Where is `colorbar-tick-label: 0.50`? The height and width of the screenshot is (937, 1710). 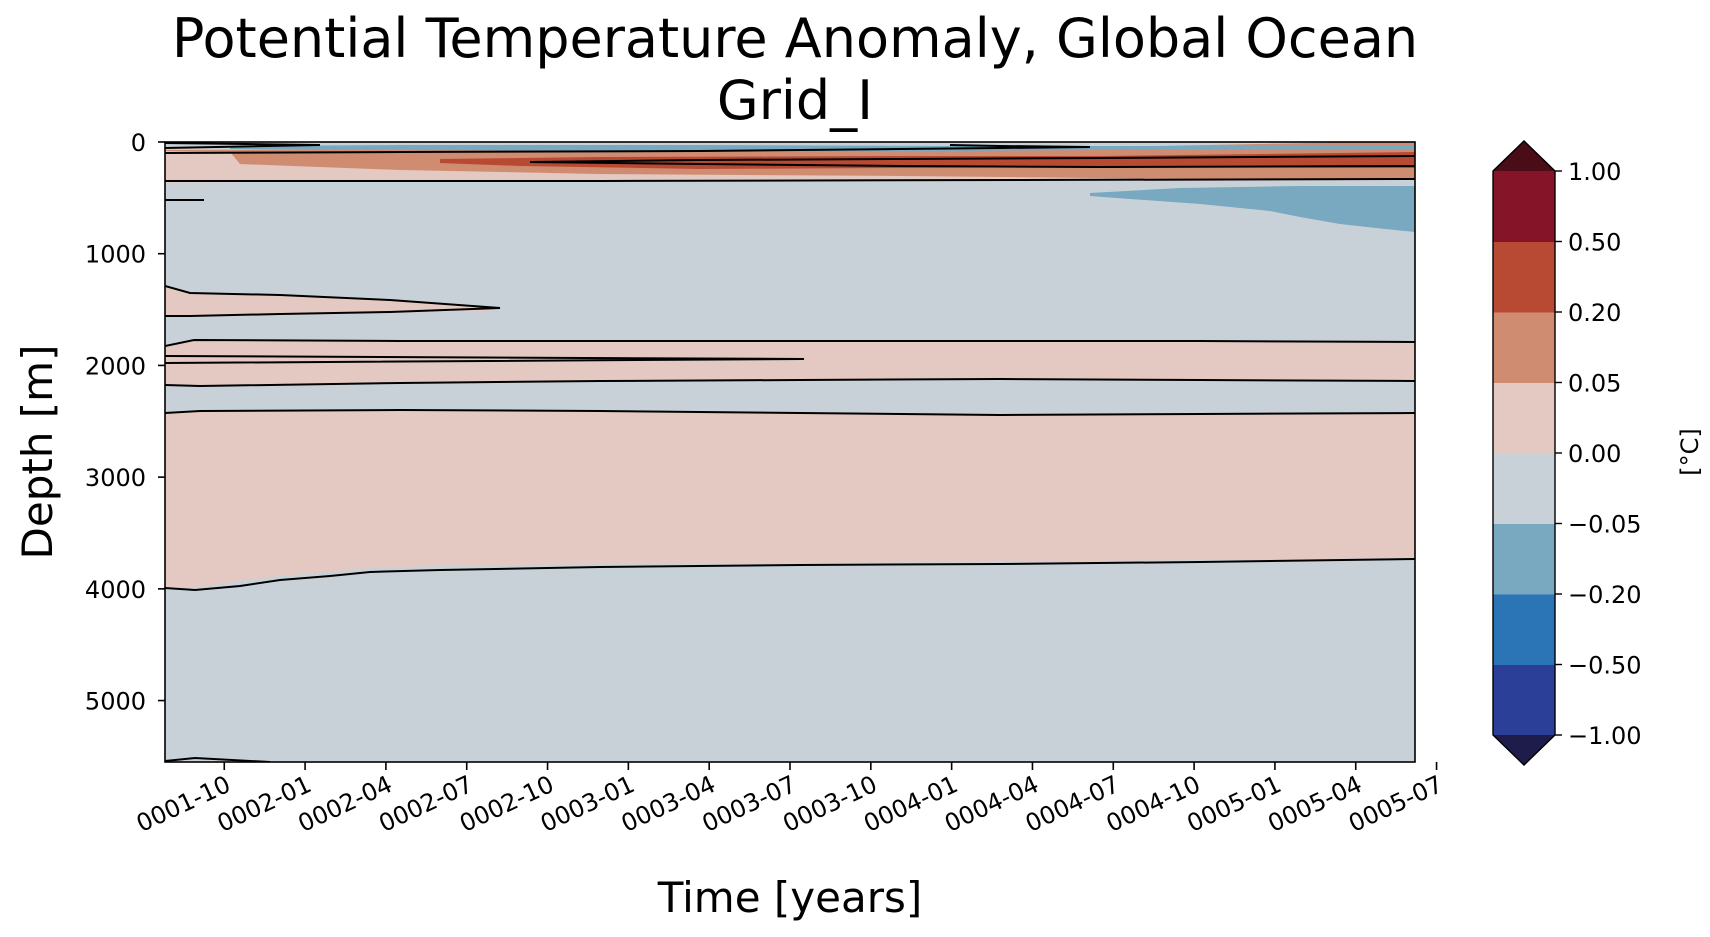 colorbar-tick-label: 0.50 is located at coordinates (1594, 243).